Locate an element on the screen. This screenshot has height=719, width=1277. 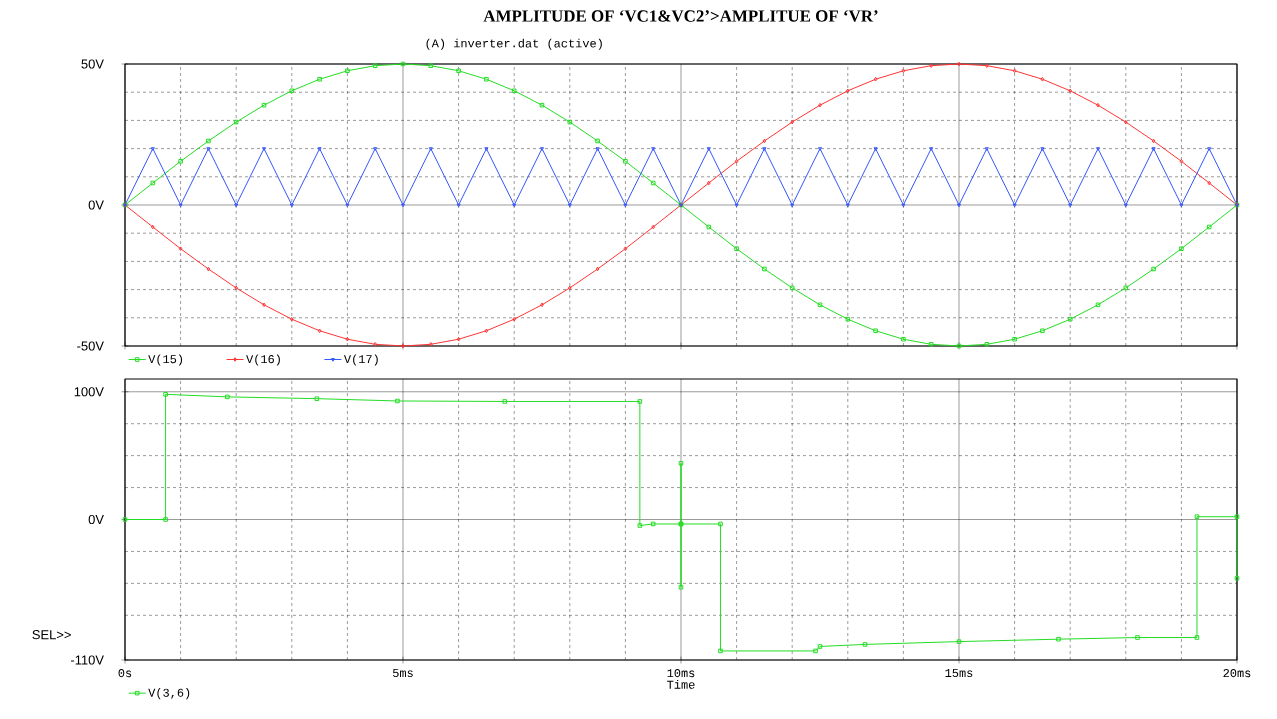
legend-label: V(3,6) is located at coordinates (169, 694).